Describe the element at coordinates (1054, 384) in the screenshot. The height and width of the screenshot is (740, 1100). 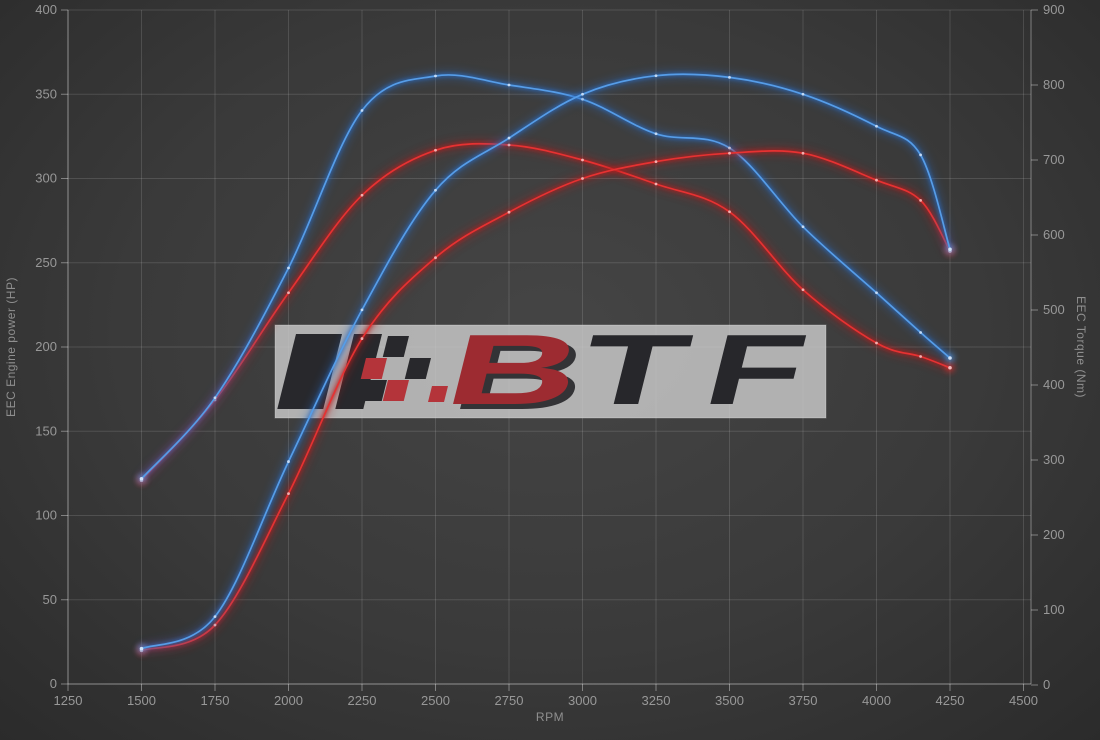
I see `right-tick-label: 400` at that location.